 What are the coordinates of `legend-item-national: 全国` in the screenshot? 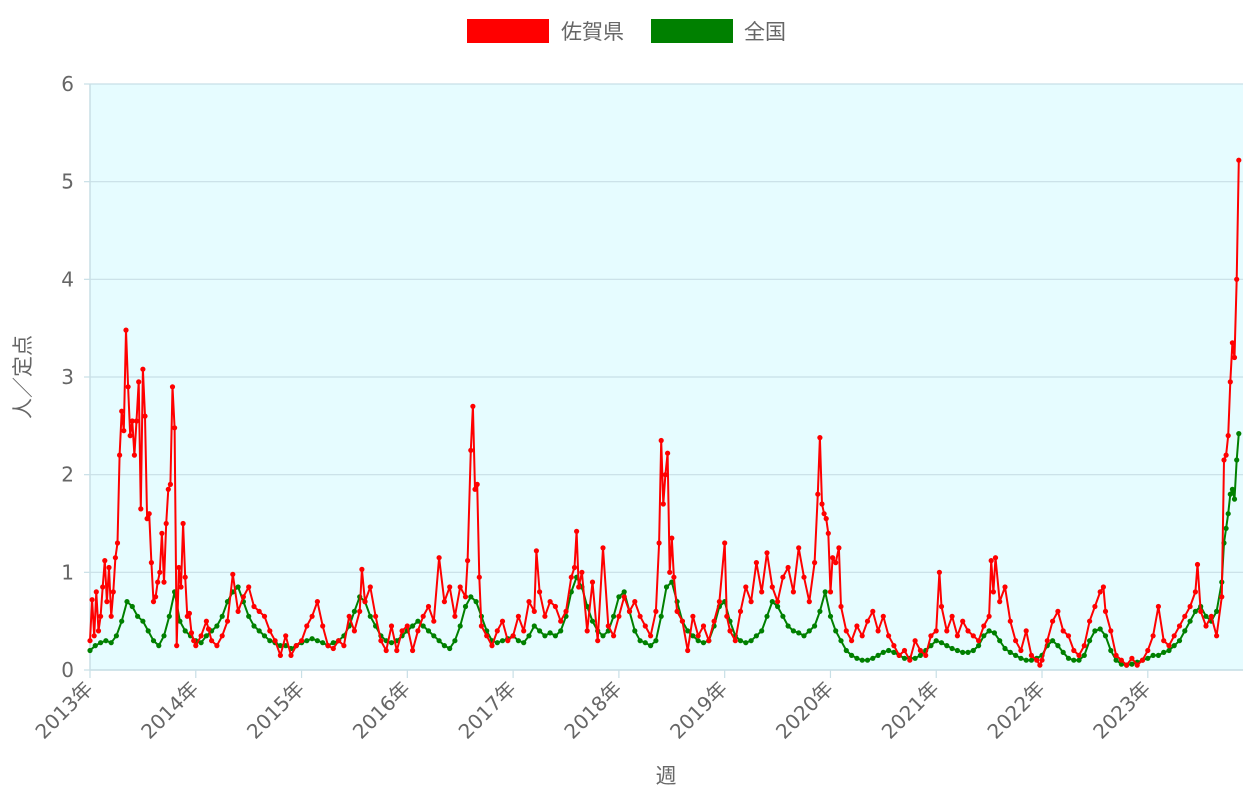 It's located at (718, 31).